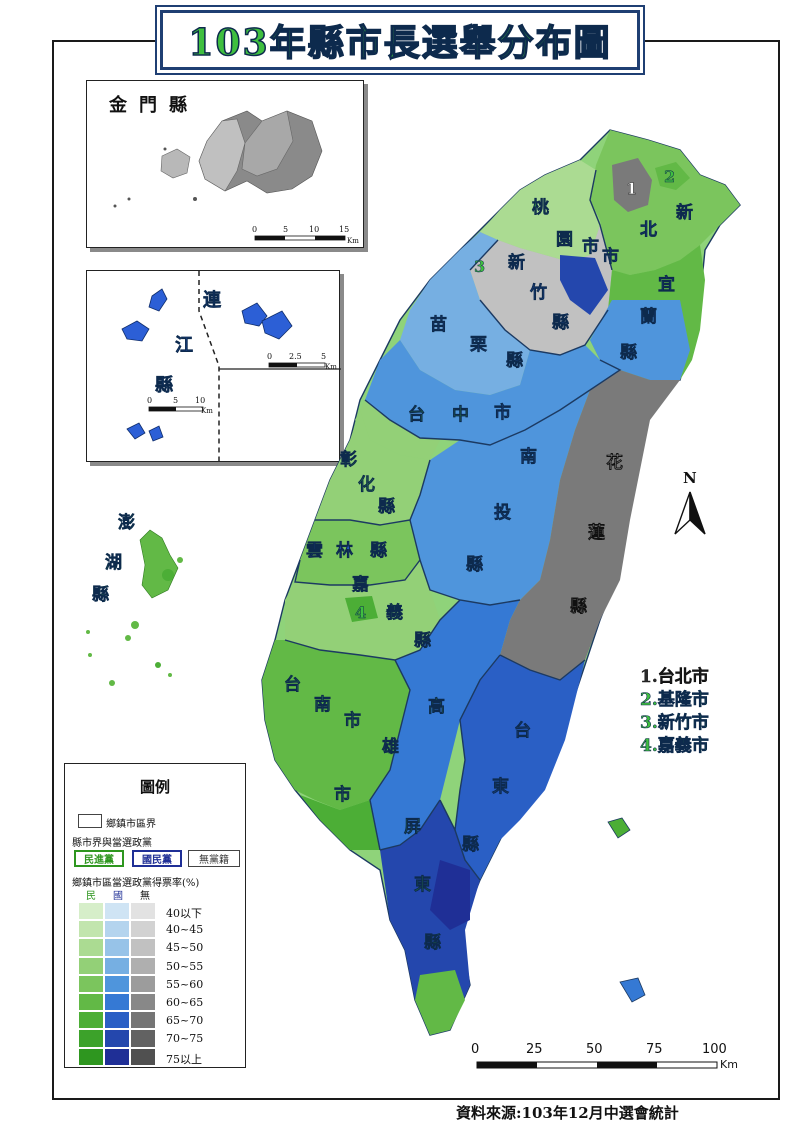 Image resolution: width=800 pixels, height=1134 pixels. Describe the element at coordinates (184, 1059) in the screenshot. I see `legend-class-label: 75以上` at that location.